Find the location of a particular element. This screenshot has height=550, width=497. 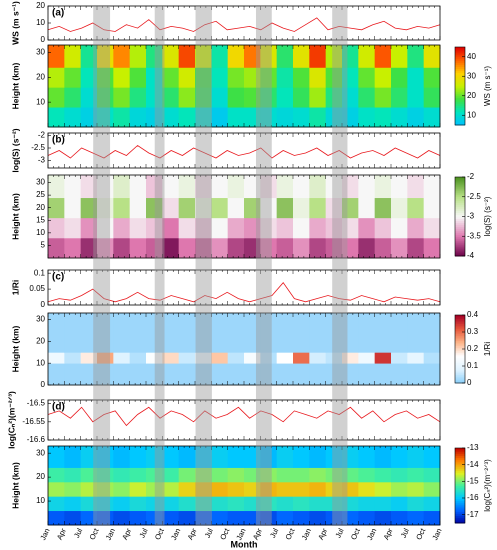

colorbar-tick-label: 40 is located at coordinates (471, 56).